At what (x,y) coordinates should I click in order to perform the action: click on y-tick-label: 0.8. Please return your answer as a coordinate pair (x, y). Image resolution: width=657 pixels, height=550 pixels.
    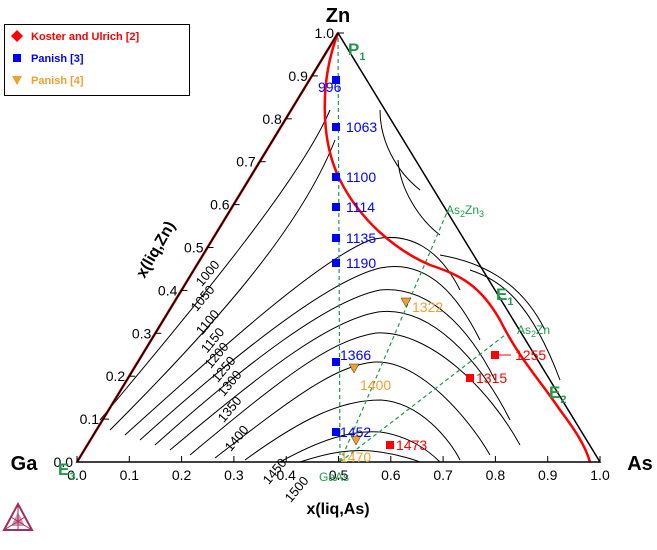
    Looking at the image, I should click on (272, 119).